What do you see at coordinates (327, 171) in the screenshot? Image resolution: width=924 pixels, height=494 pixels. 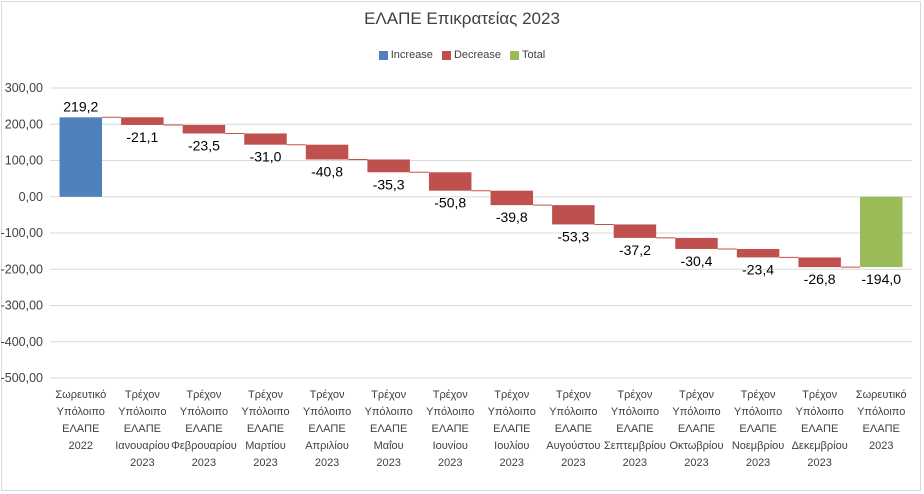 I see `data-label: -40,8` at bounding box center [327, 171].